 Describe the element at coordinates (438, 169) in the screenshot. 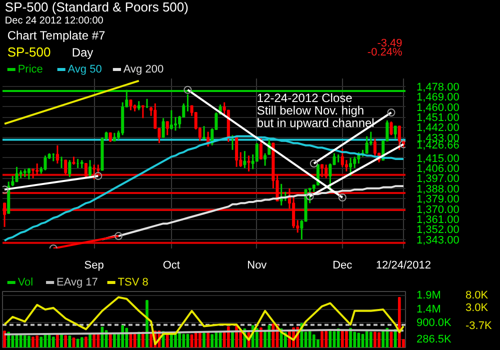

I see `y-tick-label: 1,406.00` at that location.